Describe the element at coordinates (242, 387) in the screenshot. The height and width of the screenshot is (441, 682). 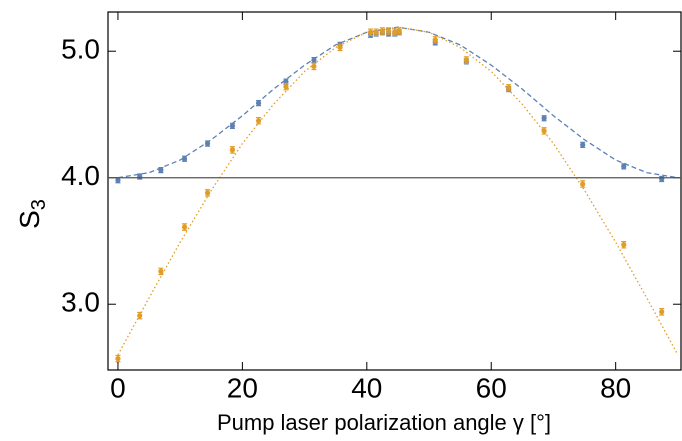
I see `x-tick-label: 20` at that location.